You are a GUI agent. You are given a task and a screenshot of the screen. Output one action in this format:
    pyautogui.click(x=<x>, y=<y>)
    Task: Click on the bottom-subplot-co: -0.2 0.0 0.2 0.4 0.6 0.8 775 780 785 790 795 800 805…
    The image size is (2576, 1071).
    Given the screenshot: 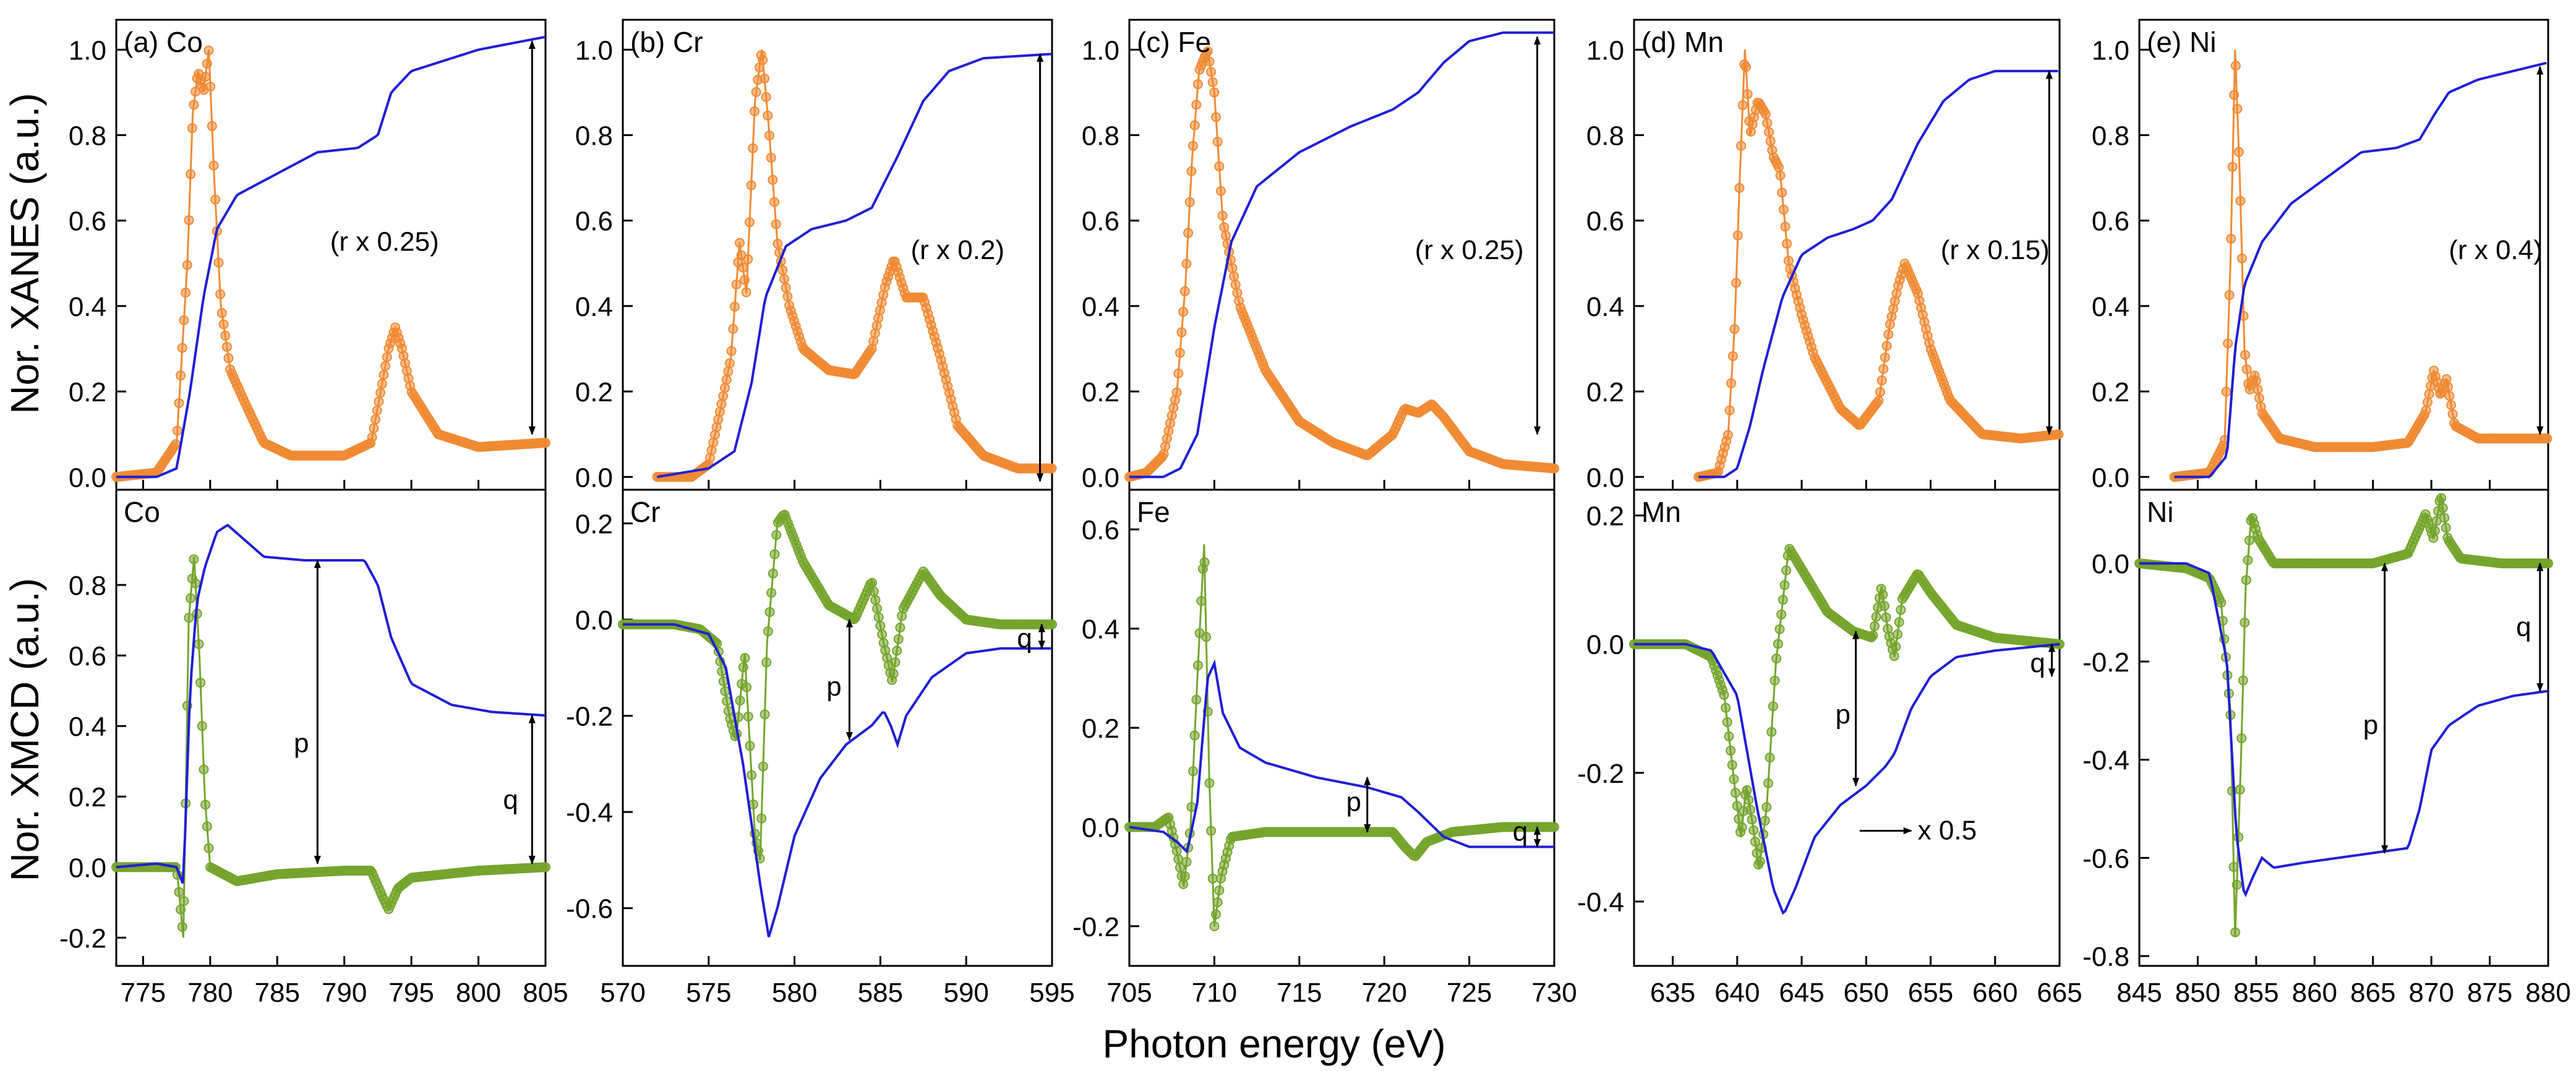 What is the action you would take?
    pyautogui.click(x=313, y=748)
    